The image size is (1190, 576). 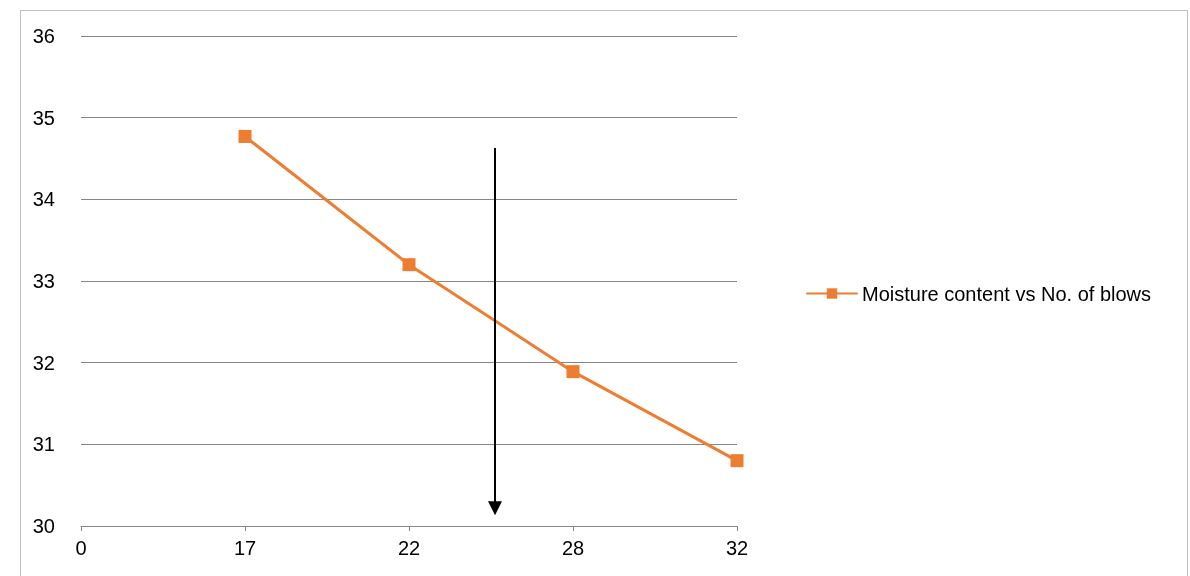 What do you see at coordinates (409, 548) in the screenshot?
I see `x-tick-label: 22` at bounding box center [409, 548].